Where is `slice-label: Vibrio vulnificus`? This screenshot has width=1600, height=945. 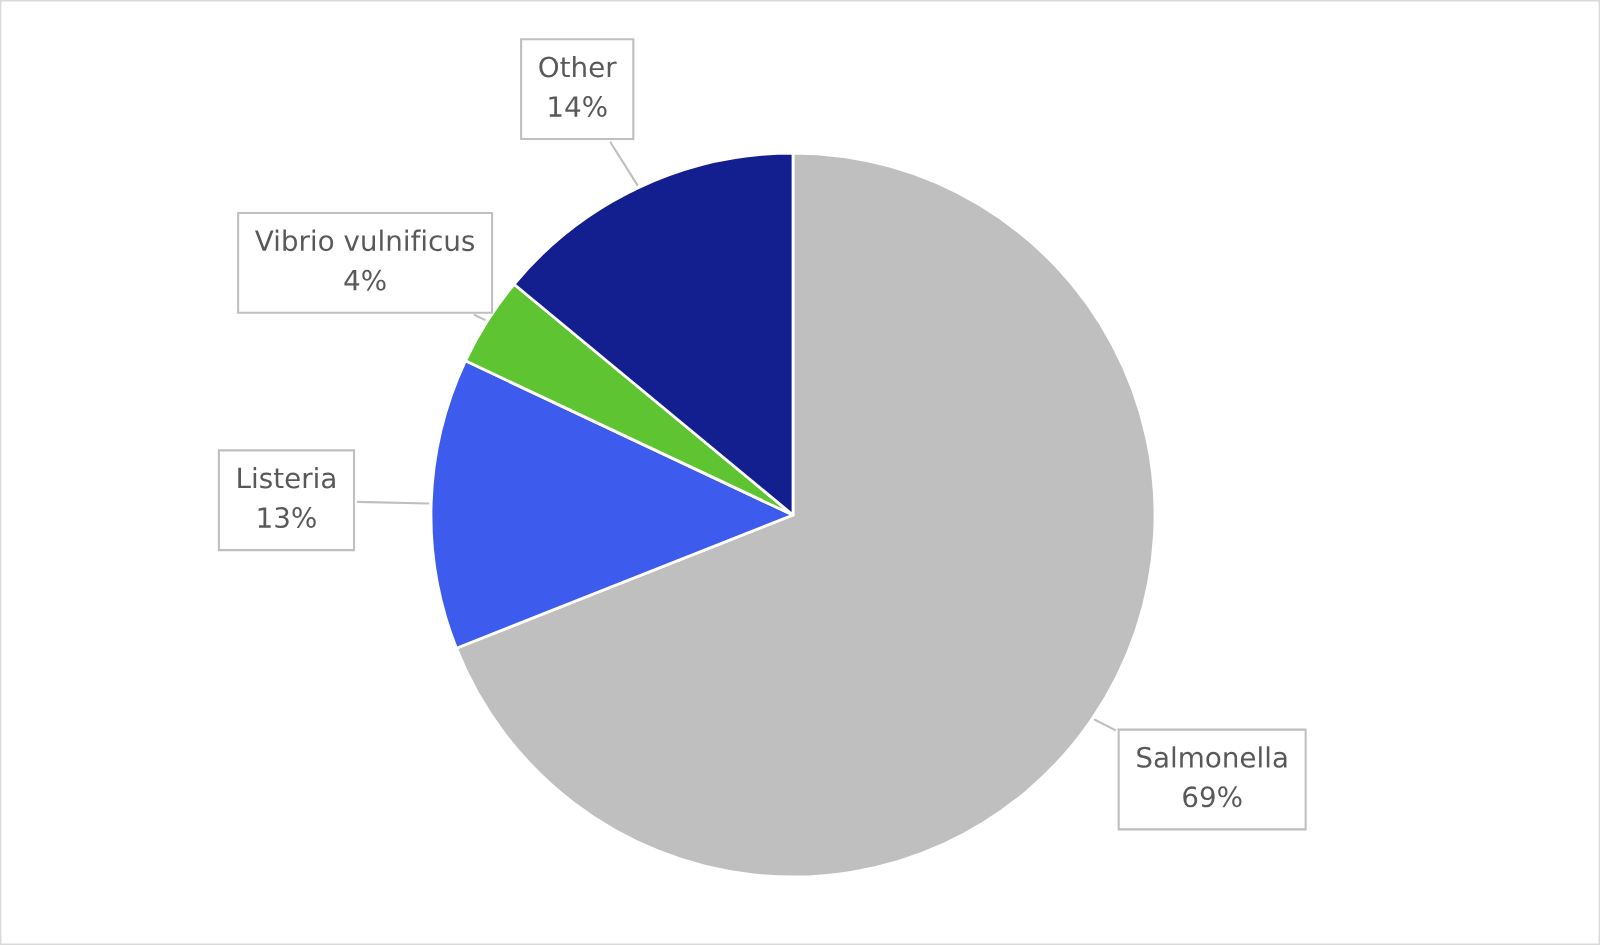
slice-label: Vibrio vulnificus is located at coordinates (365, 240).